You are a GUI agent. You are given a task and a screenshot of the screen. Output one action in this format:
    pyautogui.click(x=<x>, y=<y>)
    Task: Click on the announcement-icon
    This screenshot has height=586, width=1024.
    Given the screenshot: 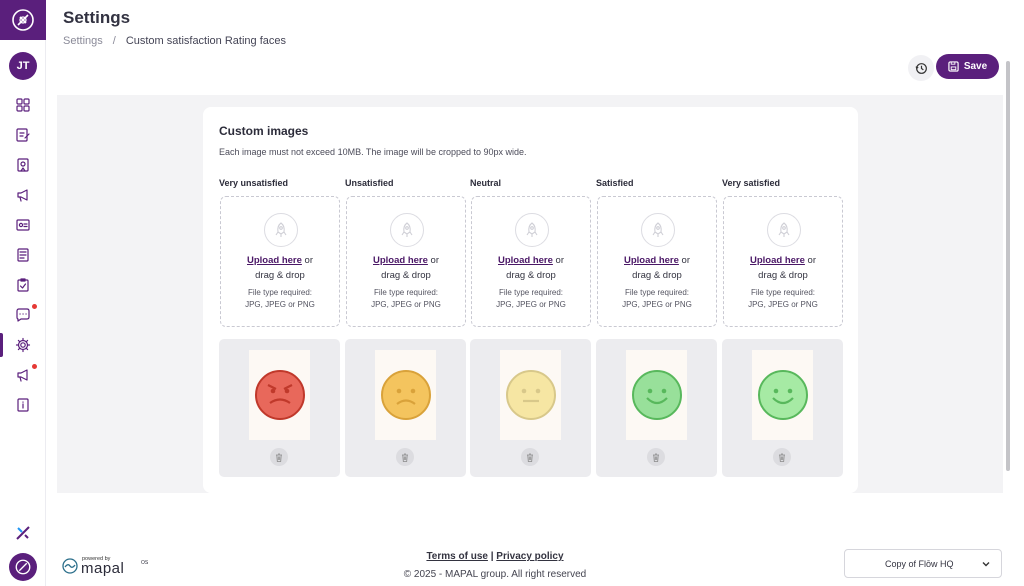 What is the action you would take?
    pyautogui.click(x=22, y=375)
    